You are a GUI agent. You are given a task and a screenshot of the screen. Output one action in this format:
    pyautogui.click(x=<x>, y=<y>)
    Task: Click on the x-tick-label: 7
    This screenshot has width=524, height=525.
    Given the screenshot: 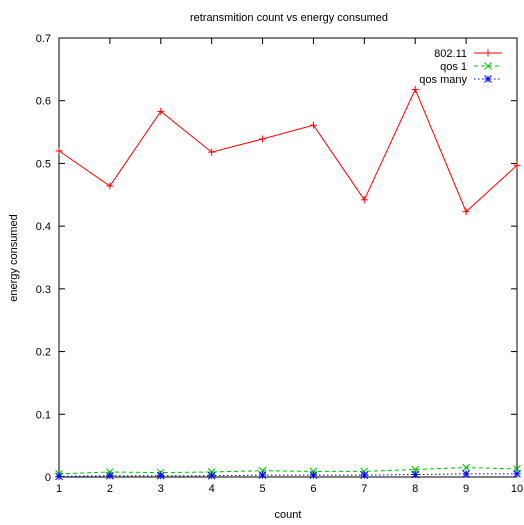 What is the action you would take?
    pyautogui.click(x=364, y=489)
    